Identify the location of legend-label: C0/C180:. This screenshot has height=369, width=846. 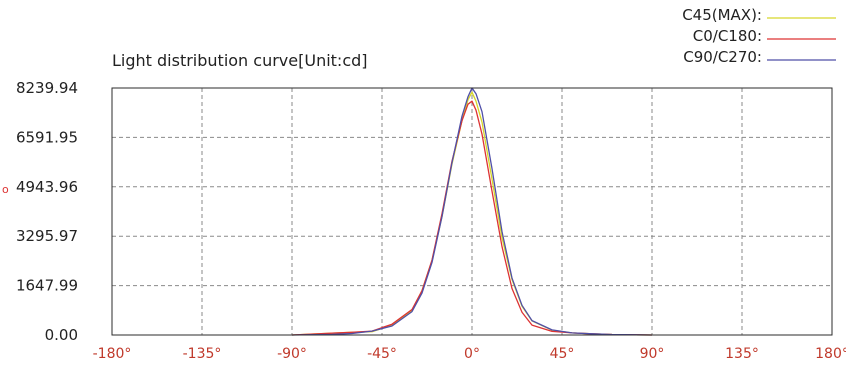
(727, 36).